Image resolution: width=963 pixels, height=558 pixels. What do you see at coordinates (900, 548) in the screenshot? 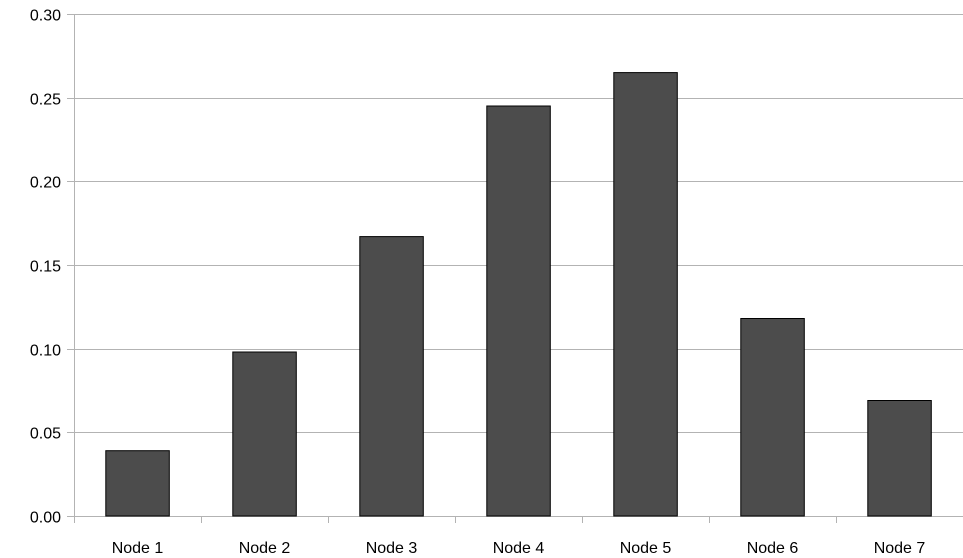
I see `x-tick-label: Node 7` at bounding box center [900, 548].